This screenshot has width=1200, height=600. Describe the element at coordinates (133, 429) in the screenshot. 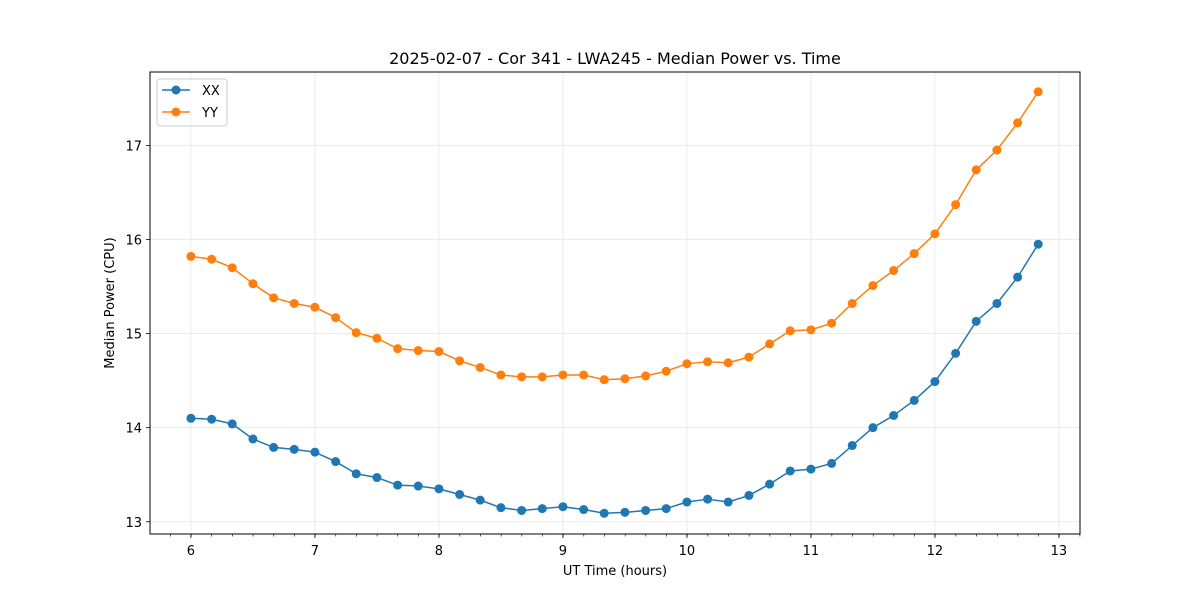

I see `y-tick-label: 14` at that location.